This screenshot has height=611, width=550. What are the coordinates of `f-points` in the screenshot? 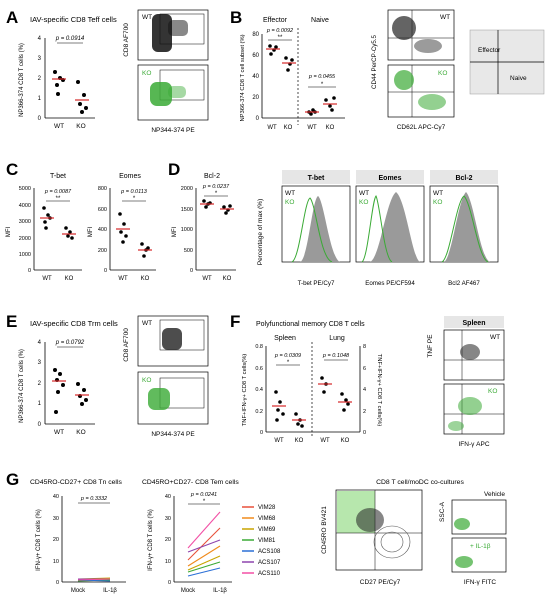 It's located at (312, 402).